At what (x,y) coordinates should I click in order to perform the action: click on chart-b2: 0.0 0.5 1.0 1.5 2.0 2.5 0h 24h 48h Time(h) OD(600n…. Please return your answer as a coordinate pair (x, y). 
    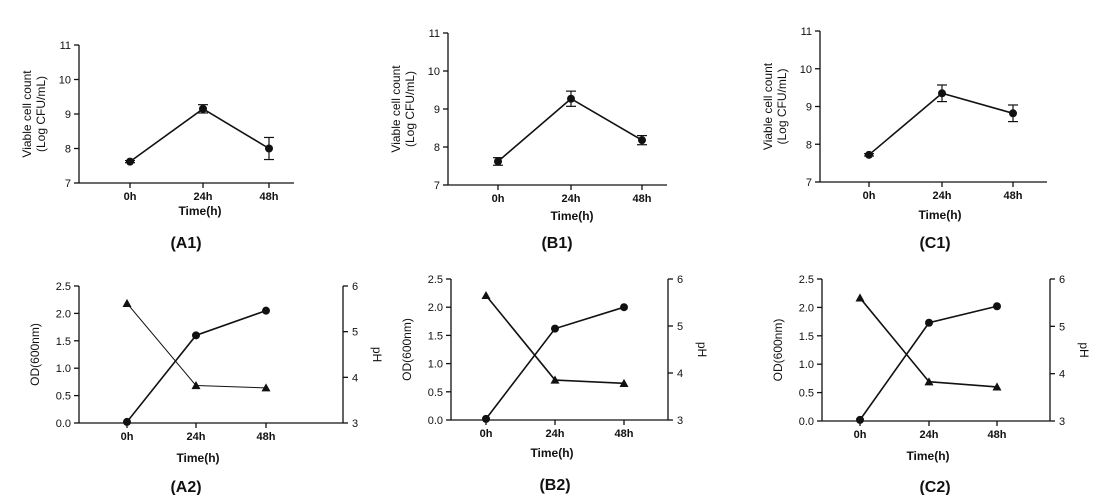
    Looking at the image, I should click on (554, 384).